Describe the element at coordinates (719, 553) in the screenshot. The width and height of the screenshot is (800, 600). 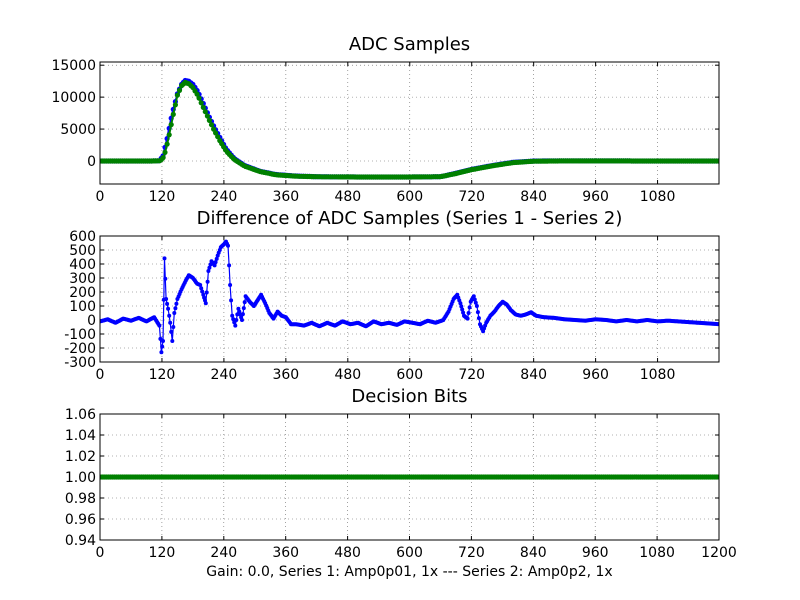
I see `x-tick-label: 1200` at that location.